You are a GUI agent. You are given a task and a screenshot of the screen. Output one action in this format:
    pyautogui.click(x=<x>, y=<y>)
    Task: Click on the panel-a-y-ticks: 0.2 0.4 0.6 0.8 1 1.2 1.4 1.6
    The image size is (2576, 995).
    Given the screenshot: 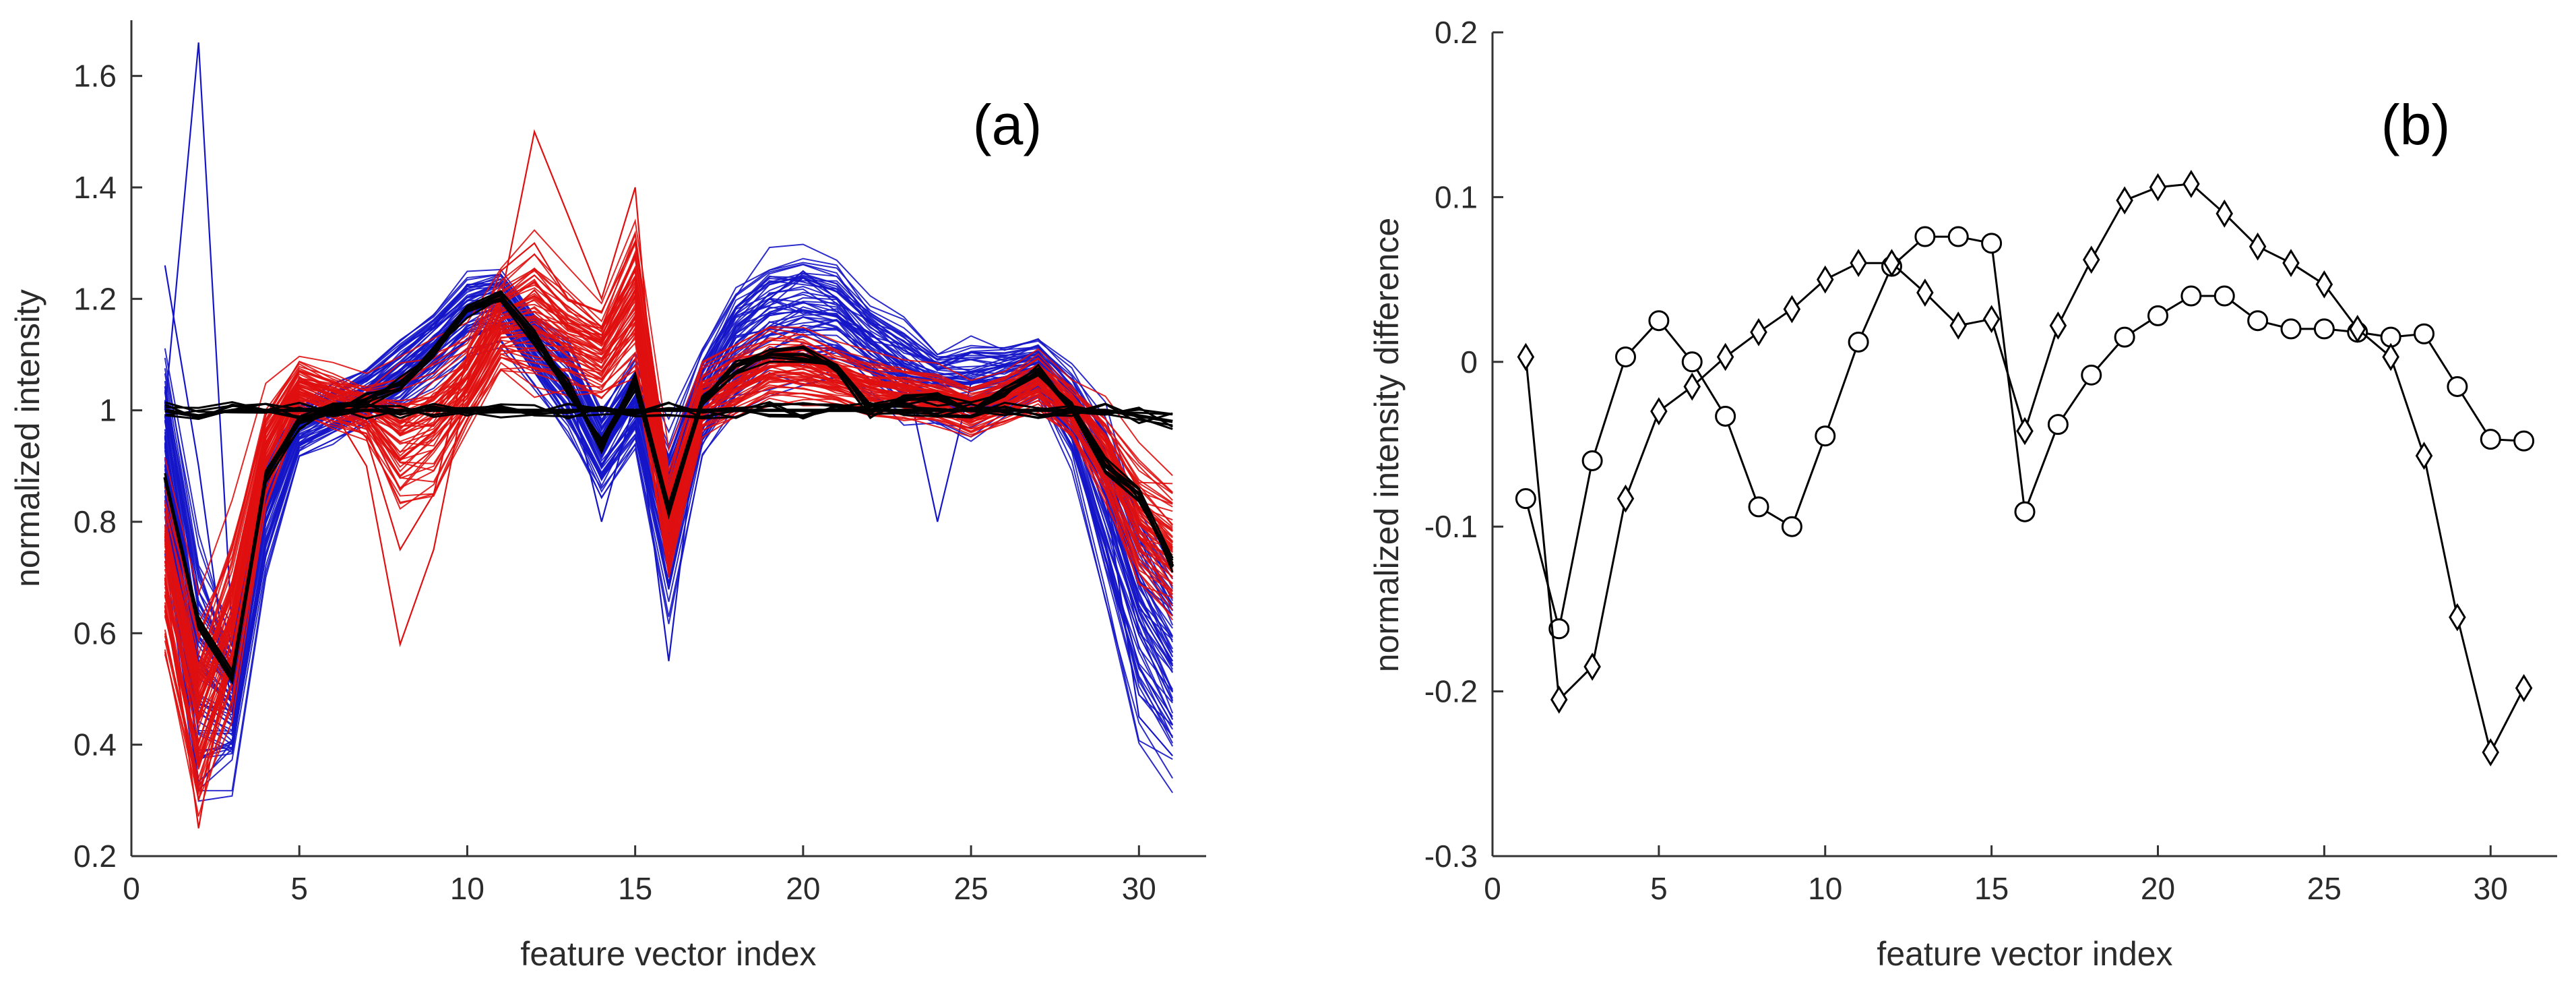 What is the action you would take?
    pyautogui.click(x=107, y=466)
    